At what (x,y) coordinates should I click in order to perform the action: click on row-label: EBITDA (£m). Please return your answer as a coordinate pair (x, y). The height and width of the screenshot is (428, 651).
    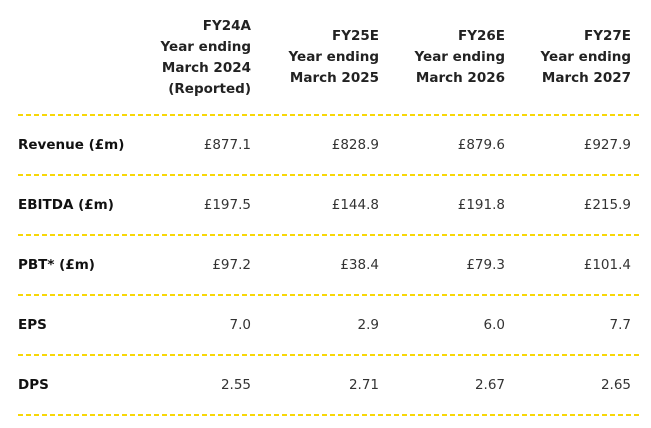
    Looking at the image, I should click on (66, 205).